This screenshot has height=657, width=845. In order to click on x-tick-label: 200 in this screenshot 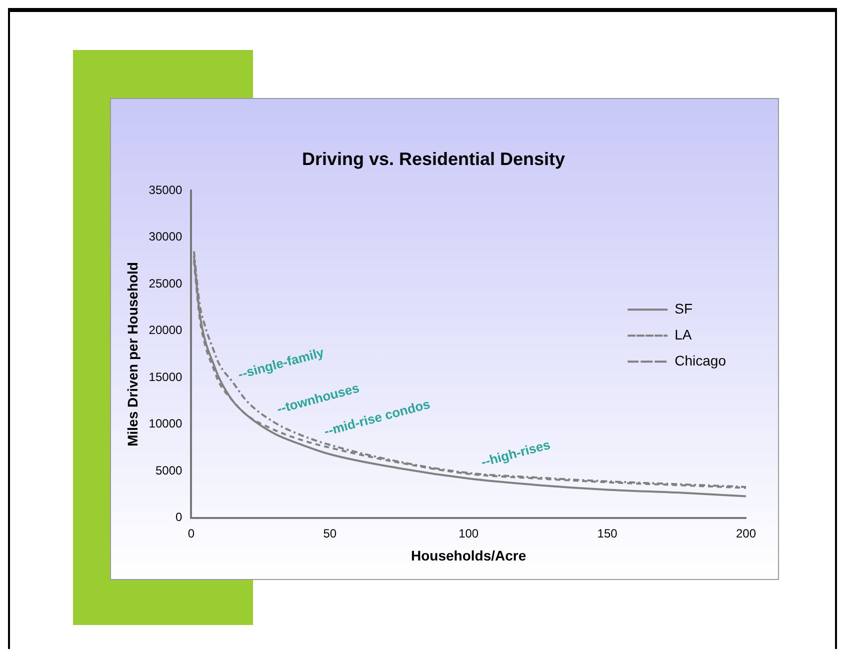, I will do `click(746, 533)`.